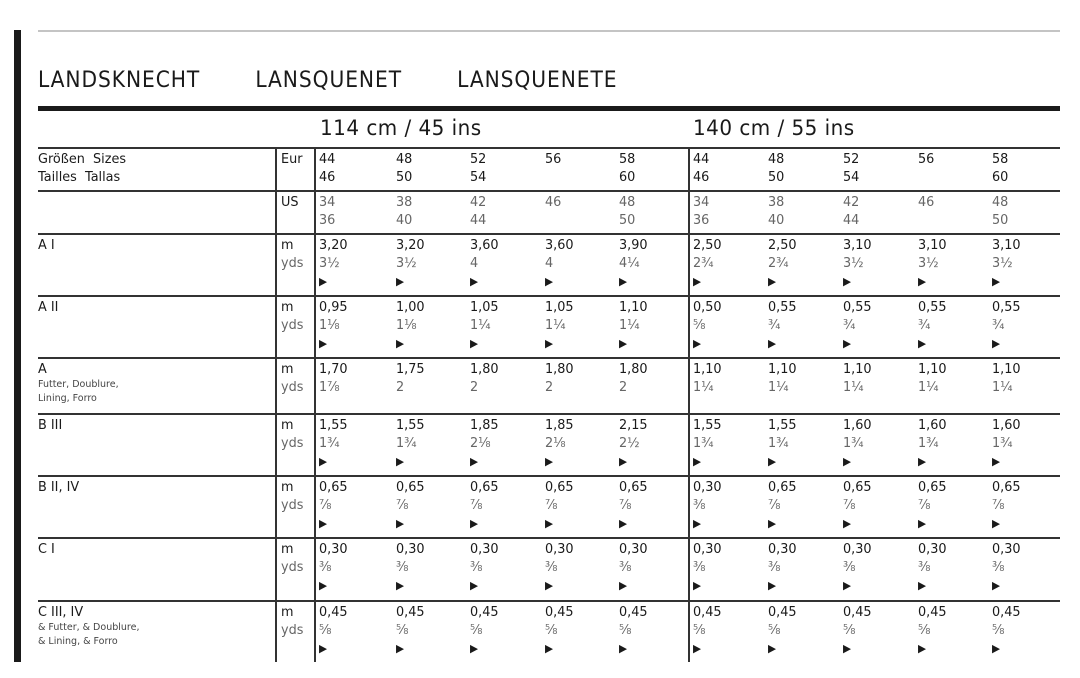 The image size is (1080, 678). I want to click on eur-size: 44, so click(327, 159).